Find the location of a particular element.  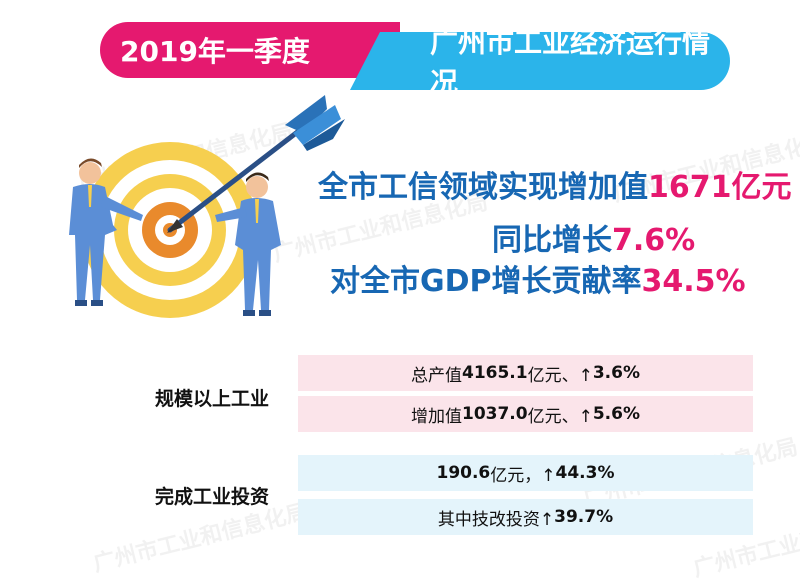

title-banner: 2019年一季度 广州市工业经济运行情况 is located at coordinates (415, 56).